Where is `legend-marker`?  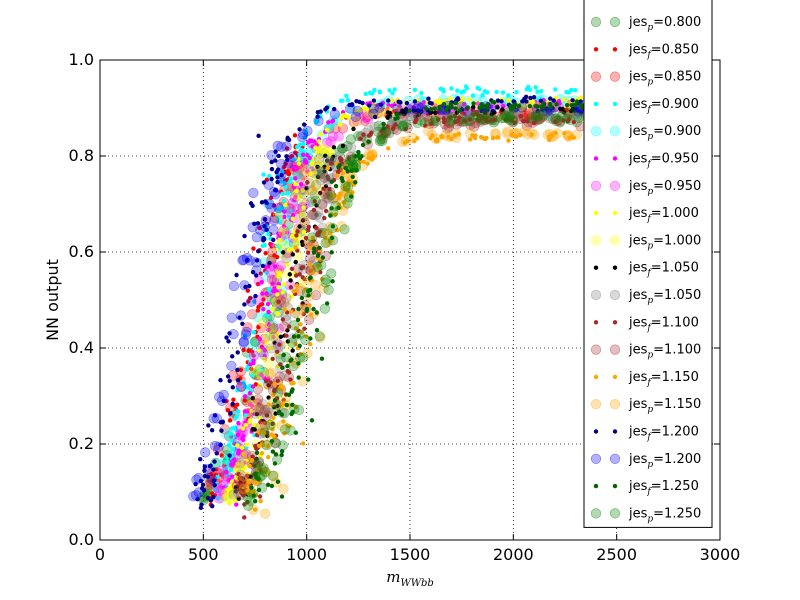
legend-marker is located at coordinates (615, 185).